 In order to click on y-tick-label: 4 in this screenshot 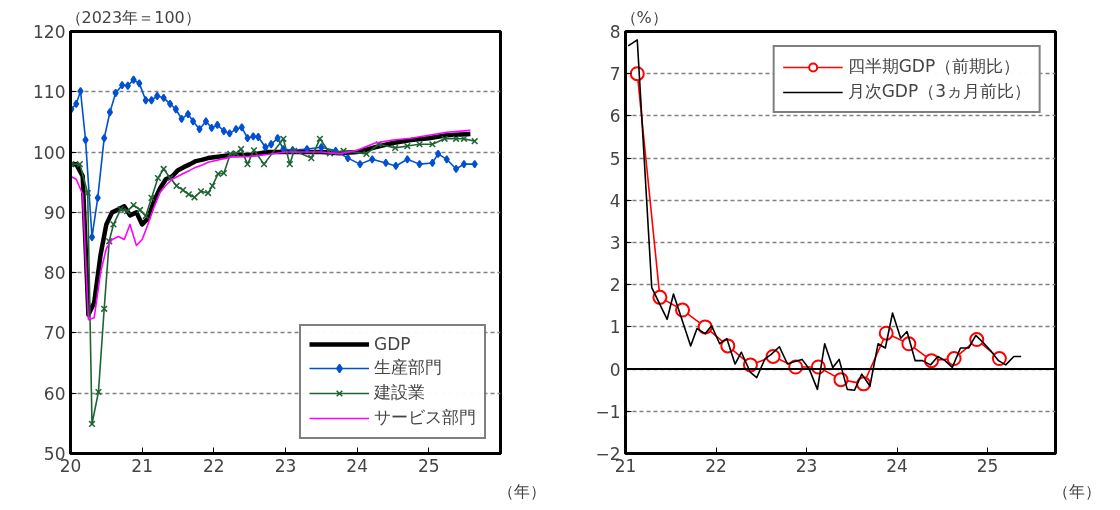, I will do `click(615, 200)`.